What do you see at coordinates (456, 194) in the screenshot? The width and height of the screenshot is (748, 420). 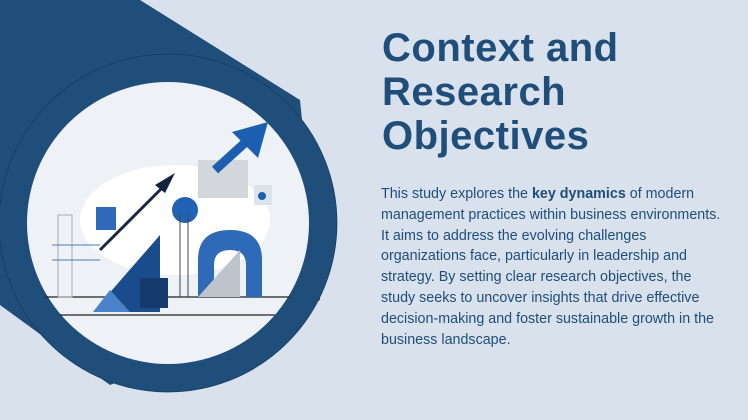 I see `body-text-start: This study explores the` at bounding box center [456, 194].